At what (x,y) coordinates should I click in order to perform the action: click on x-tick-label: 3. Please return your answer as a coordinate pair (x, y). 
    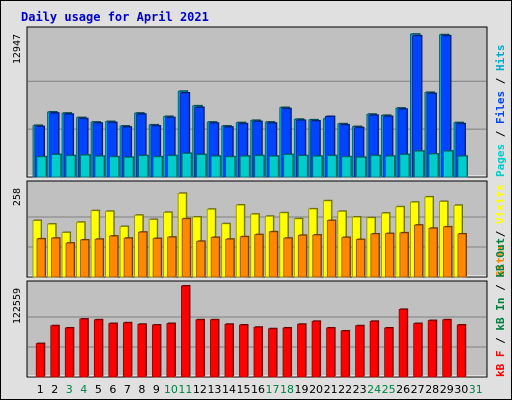
    Looking at the image, I should click on (69, 389).